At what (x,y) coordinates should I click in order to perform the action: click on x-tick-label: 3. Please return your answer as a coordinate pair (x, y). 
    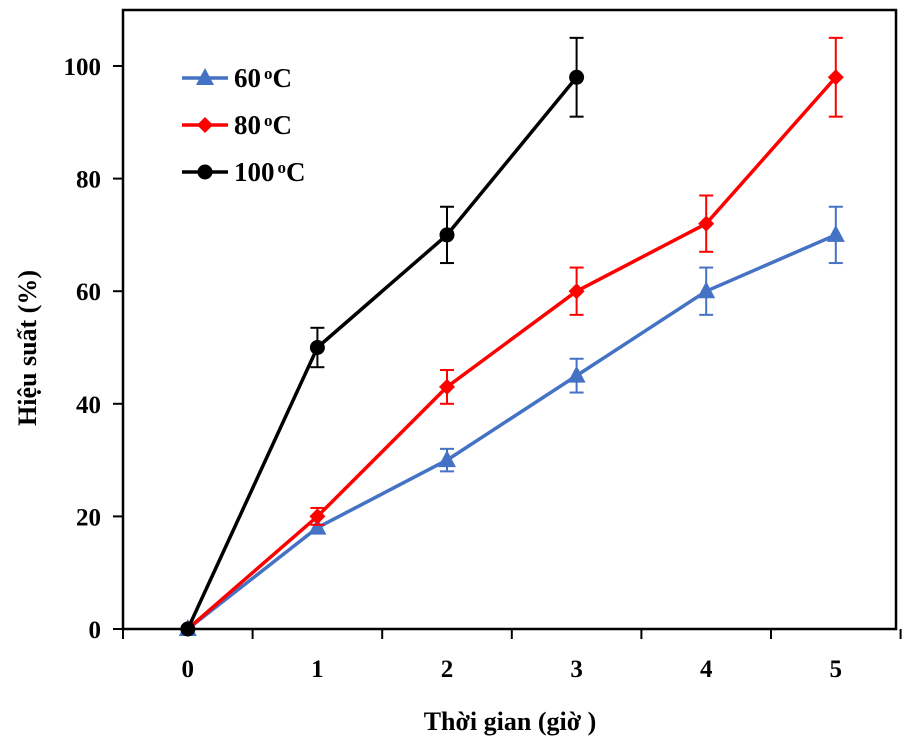
    Looking at the image, I should click on (576, 669).